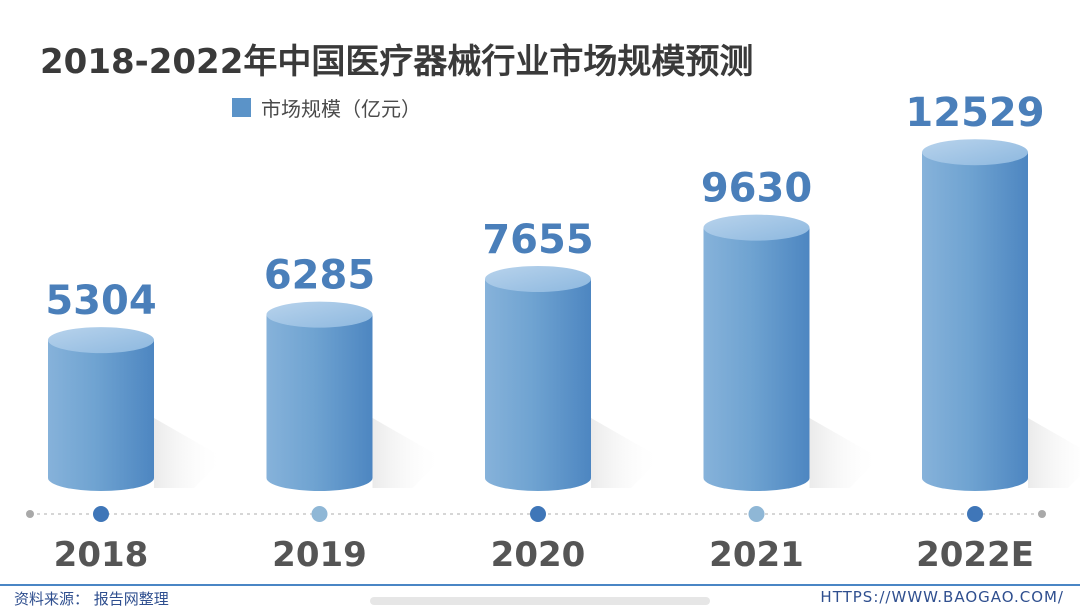 The width and height of the screenshot is (1080, 613). What do you see at coordinates (975, 555) in the screenshot?
I see `tick-label-2022E: 2022E` at bounding box center [975, 555].